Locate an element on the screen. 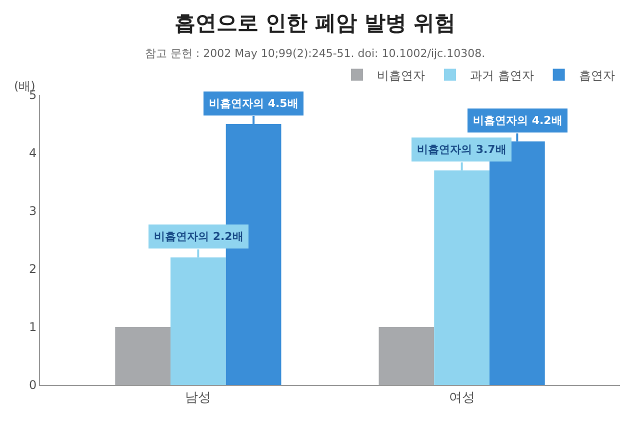  y-tick-label: 1 is located at coordinates (32, 327).